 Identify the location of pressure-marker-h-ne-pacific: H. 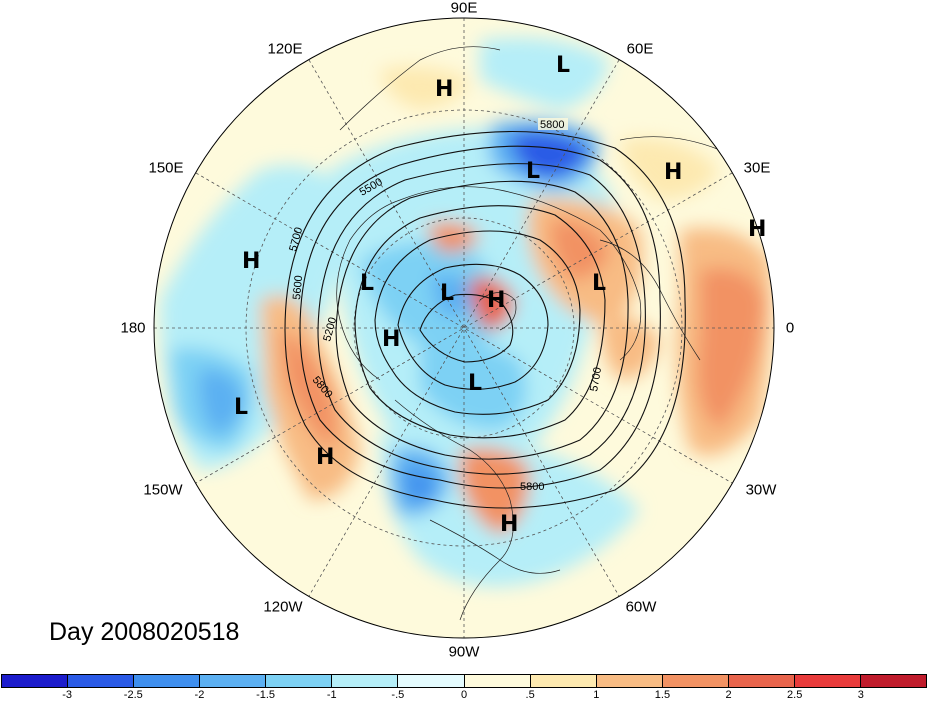
(325, 457).